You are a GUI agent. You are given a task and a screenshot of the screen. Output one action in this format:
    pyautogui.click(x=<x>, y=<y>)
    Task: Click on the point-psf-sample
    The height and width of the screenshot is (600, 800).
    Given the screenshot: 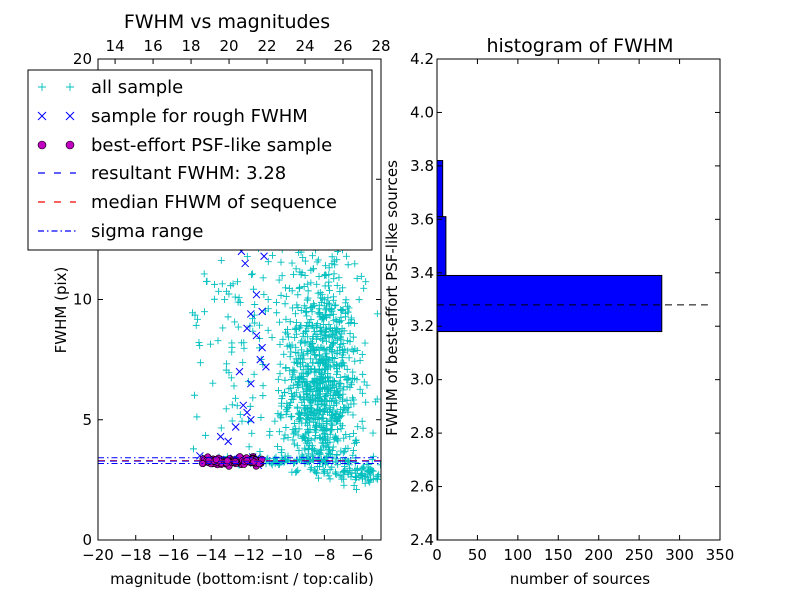 What is the action you would take?
    pyautogui.click(x=227, y=461)
    